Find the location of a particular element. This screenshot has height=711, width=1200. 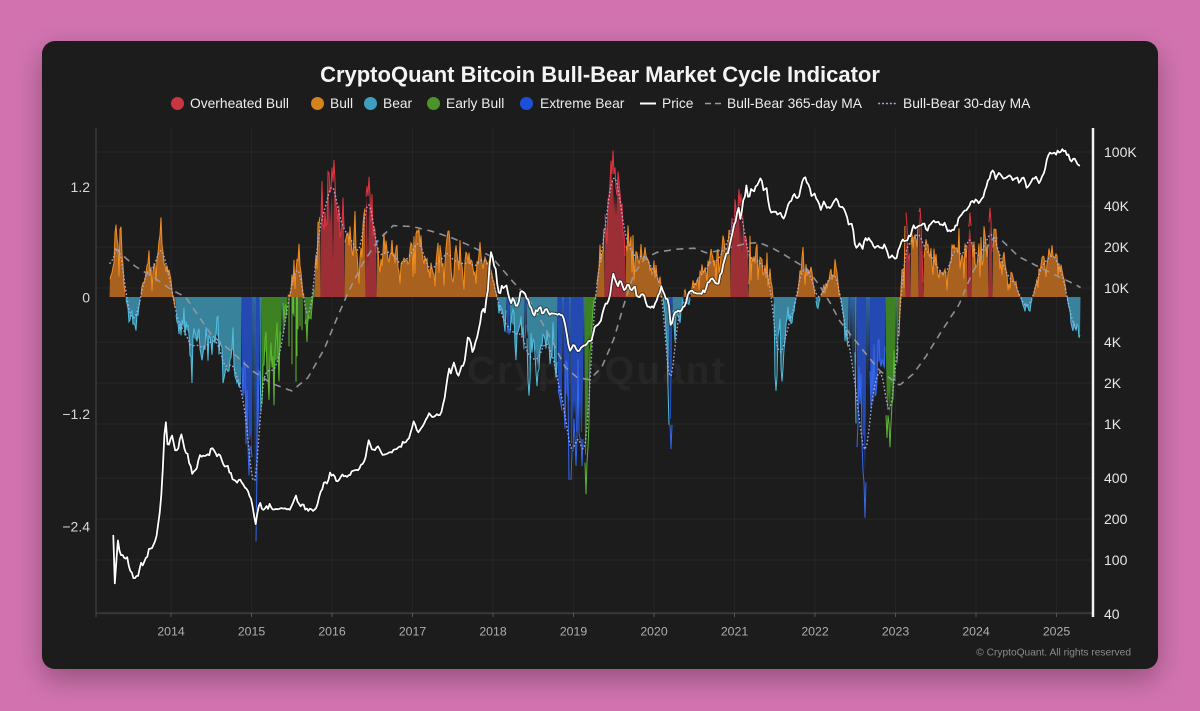

svg-text: 100 is located at coordinates (1116, 560).